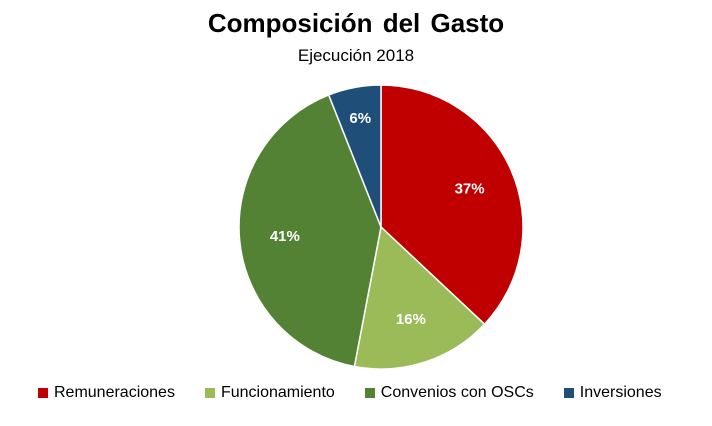 This screenshot has width=712, height=426. Describe the element at coordinates (419, 297) in the screenshot. I see `pie-slice-funcionamiento` at that location.